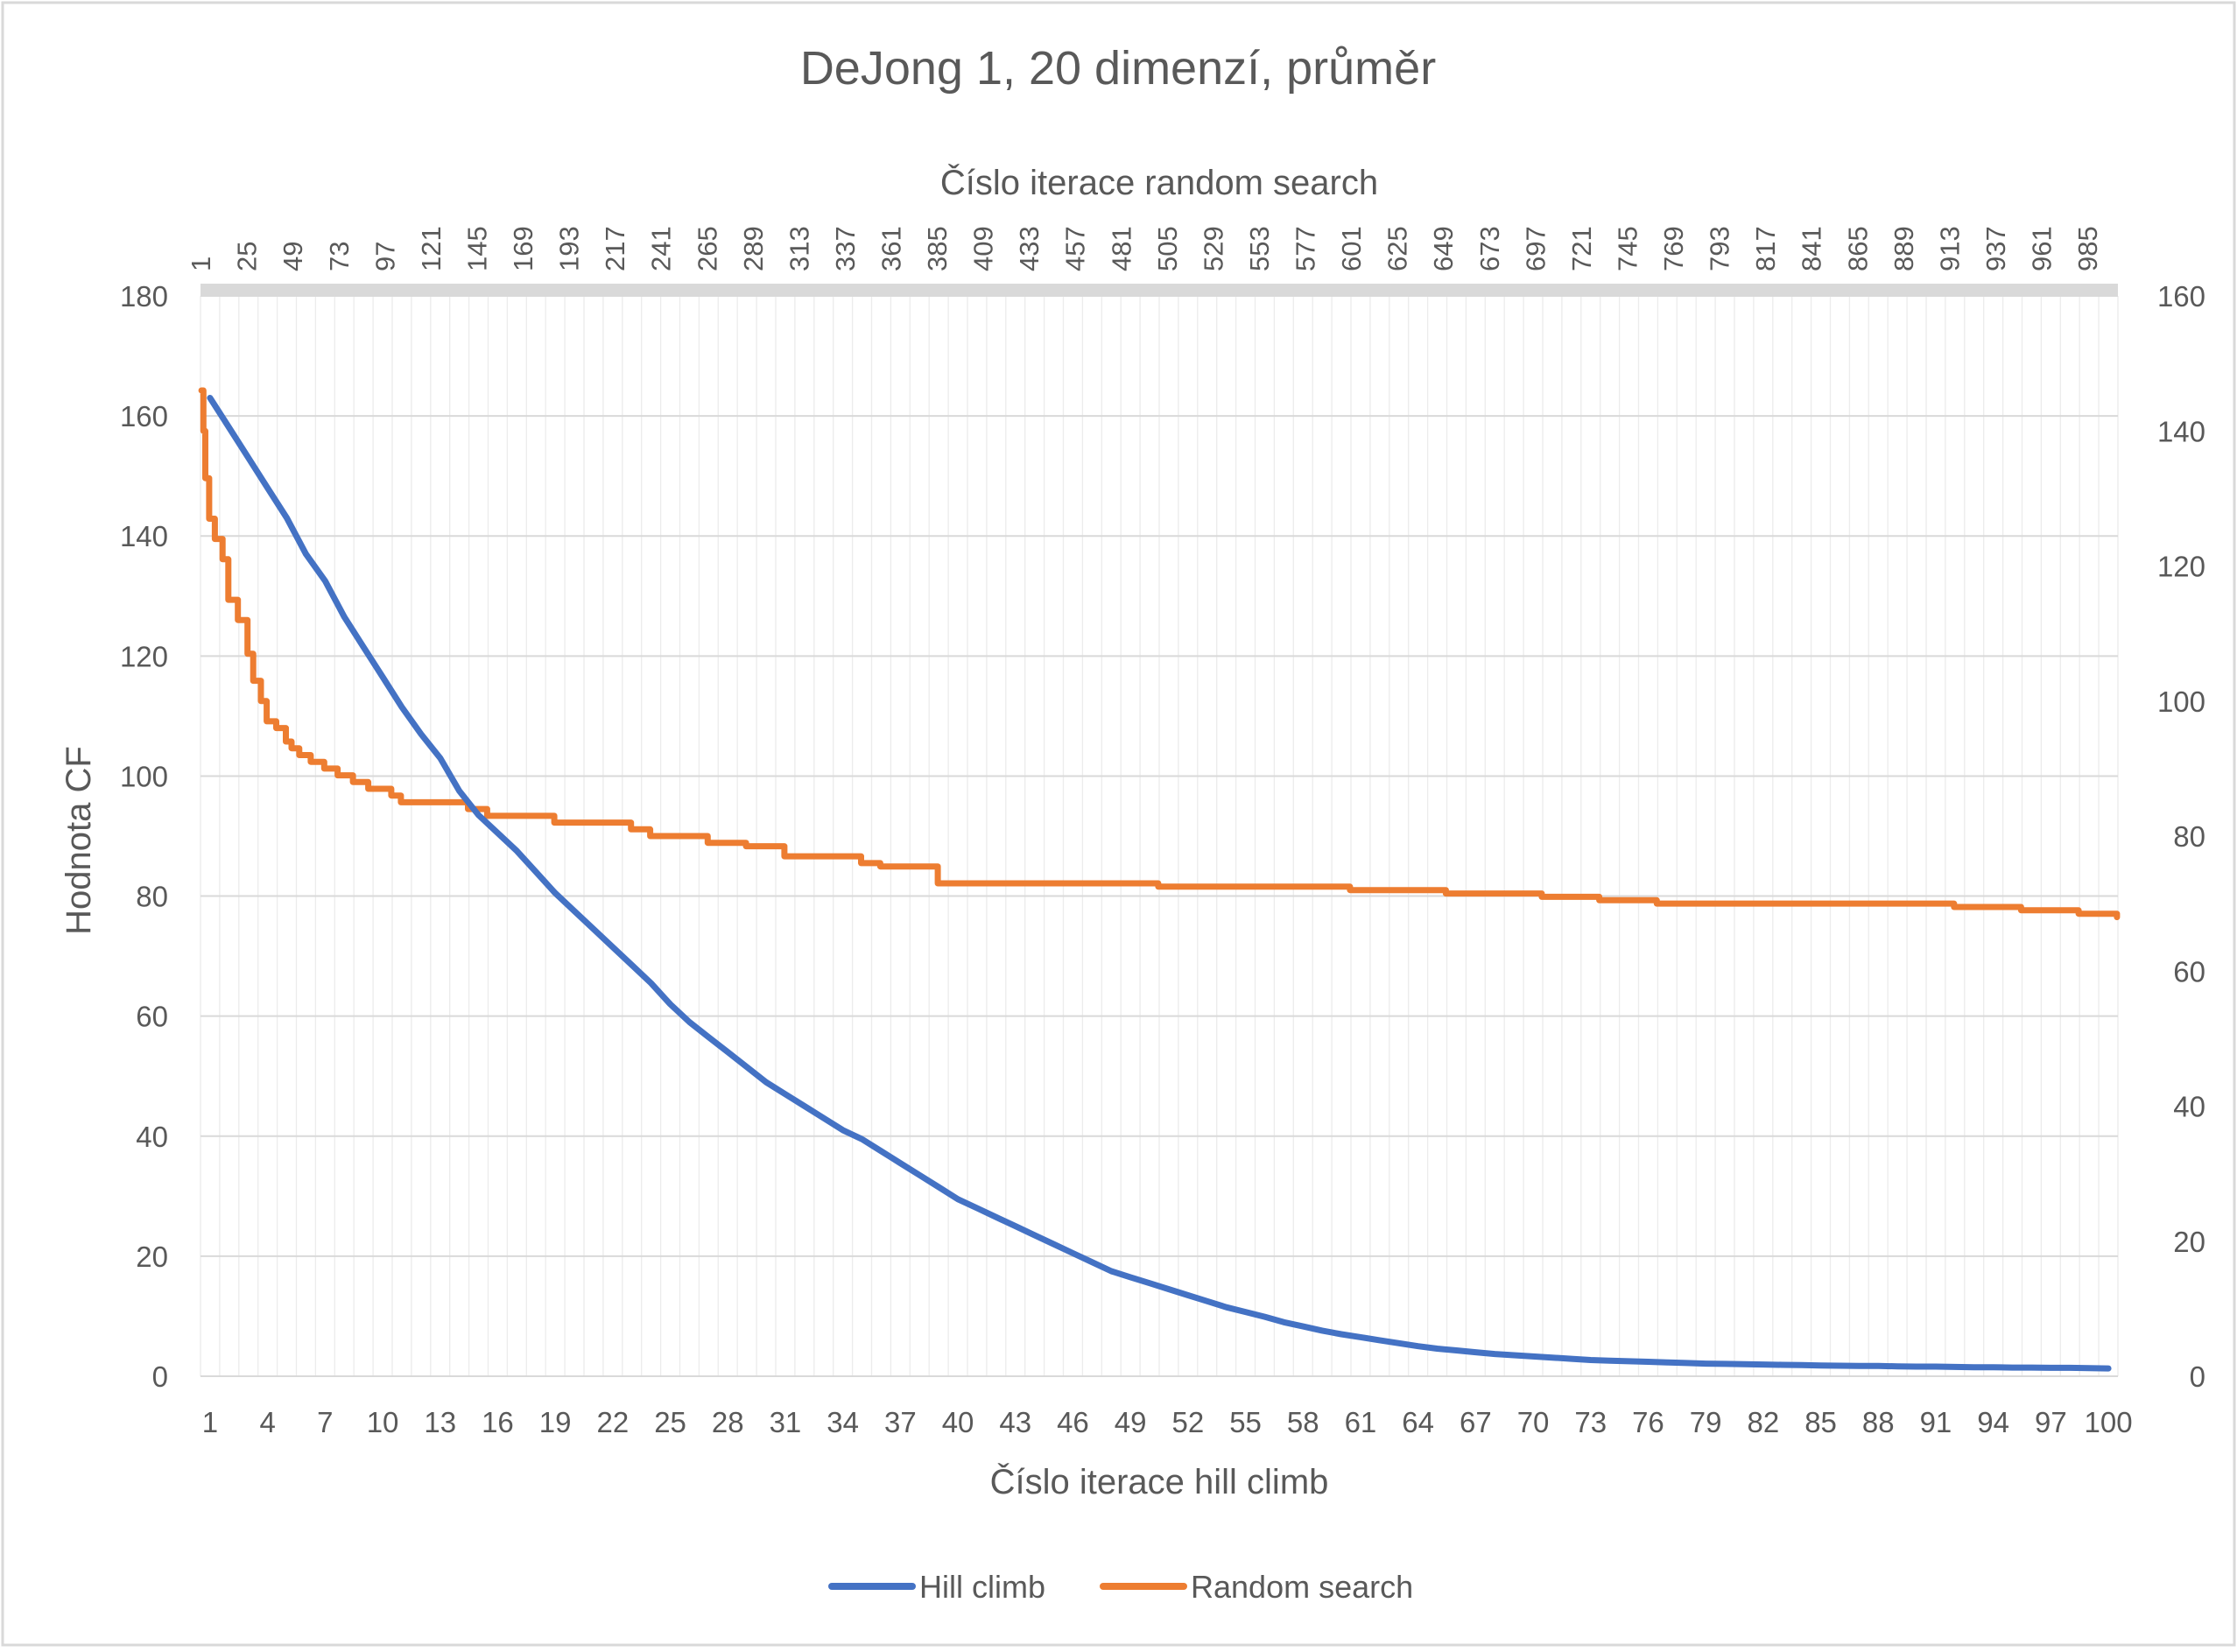 This screenshot has width=2237, height=1652. What do you see at coordinates (1159, 182) in the screenshot?
I see `x2-axis-title: Číslo iterace random search` at bounding box center [1159, 182].